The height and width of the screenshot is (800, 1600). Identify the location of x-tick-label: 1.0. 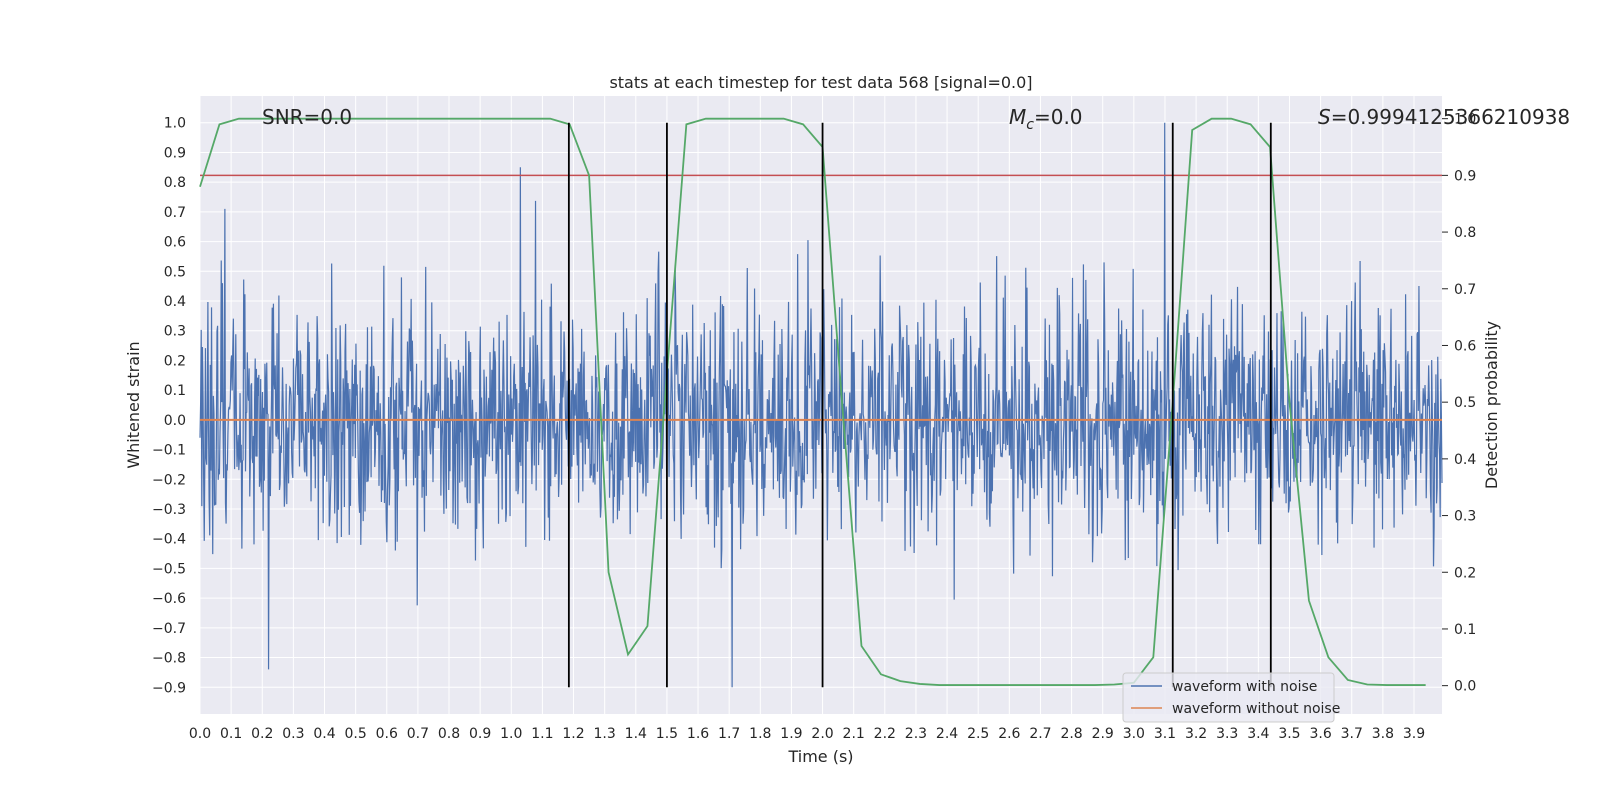
(511, 734).